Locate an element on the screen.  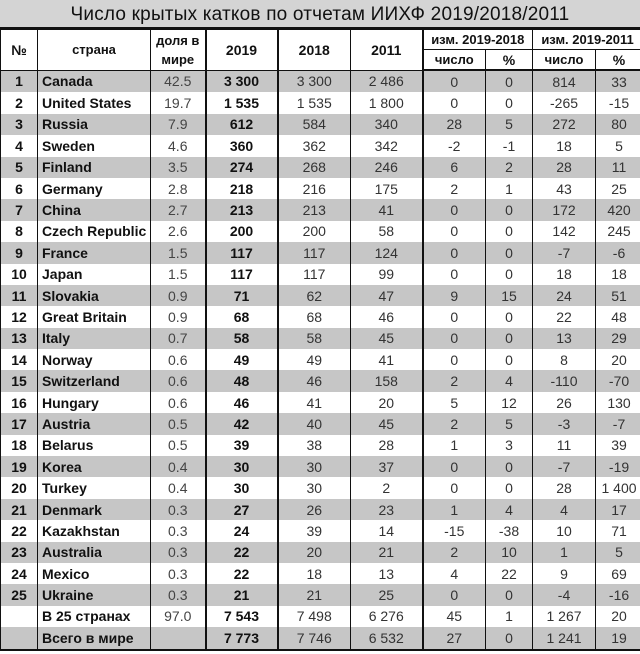
cell-2019: 24 is located at coordinates (241, 531).